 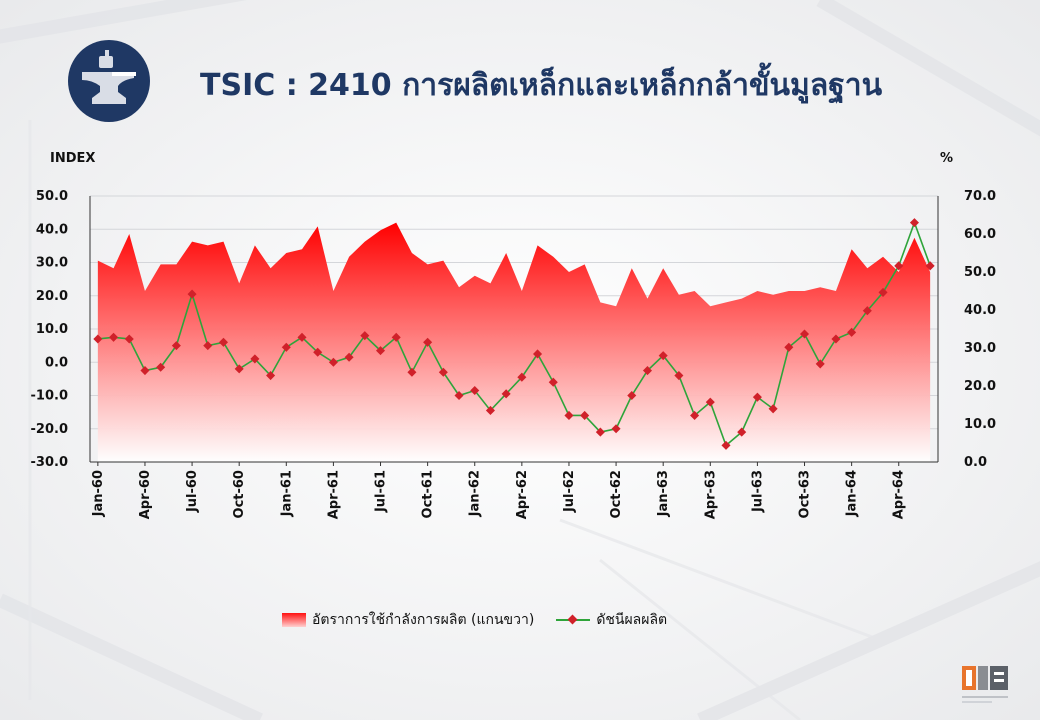 I want to click on left-tick-label: 40.0, so click(x=52, y=229).